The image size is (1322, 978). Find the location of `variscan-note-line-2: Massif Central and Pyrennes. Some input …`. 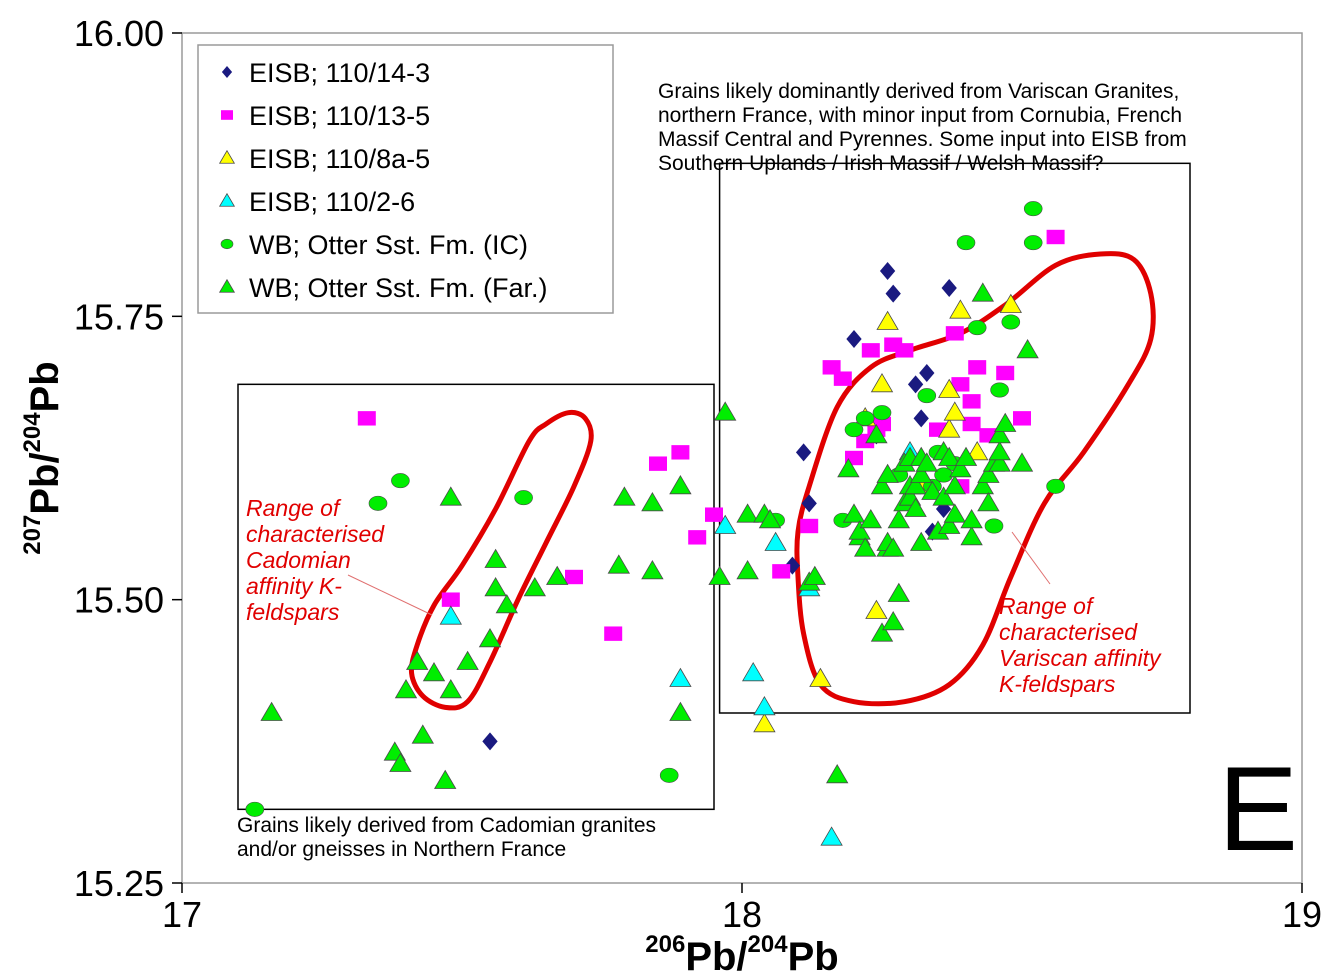

variscan-note-line-2: Massif Central and Pyrennes. Some input … is located at coordinates (922, 139).